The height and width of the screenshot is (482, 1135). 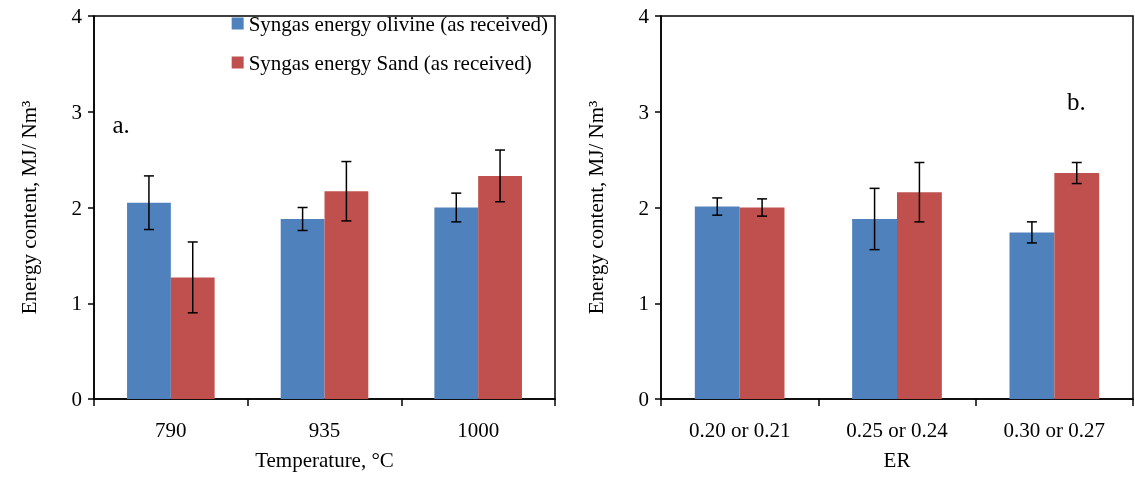 I want to click on annotation: a., so click(x=121, y=124).